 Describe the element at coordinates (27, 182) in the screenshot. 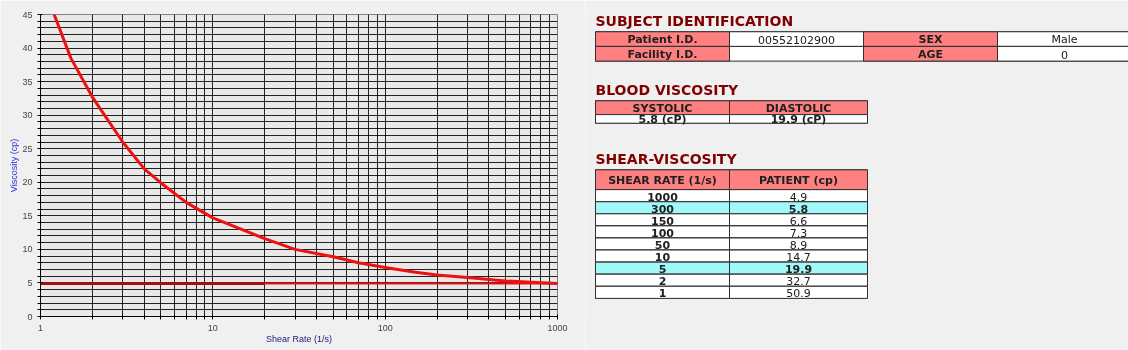

I see `y-tick-label: 20` at that location.